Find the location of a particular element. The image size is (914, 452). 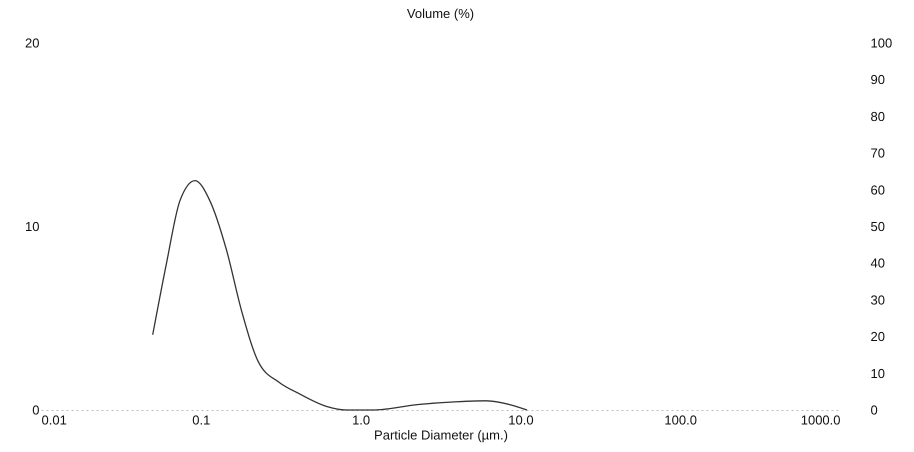

y-tick-label: 10 is located at coordinates (32, 226).